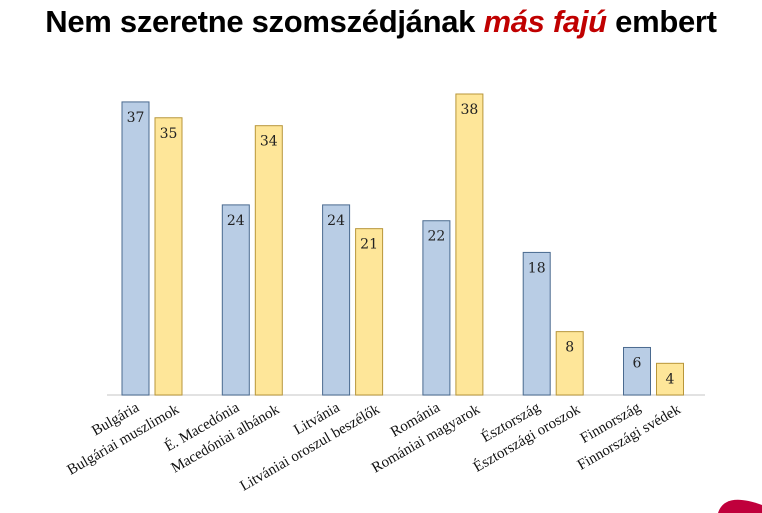  I want to click on title-emphasis: más fajú, so click(545, 21).